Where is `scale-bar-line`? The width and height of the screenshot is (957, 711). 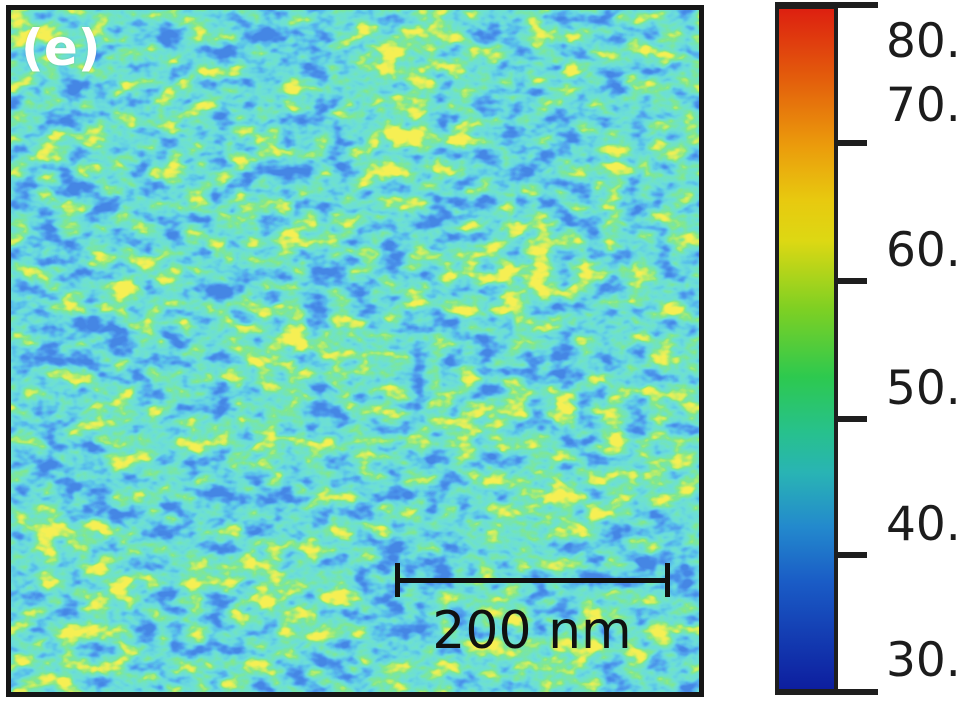
scale-bar-line is located at coordinates (532, 580).